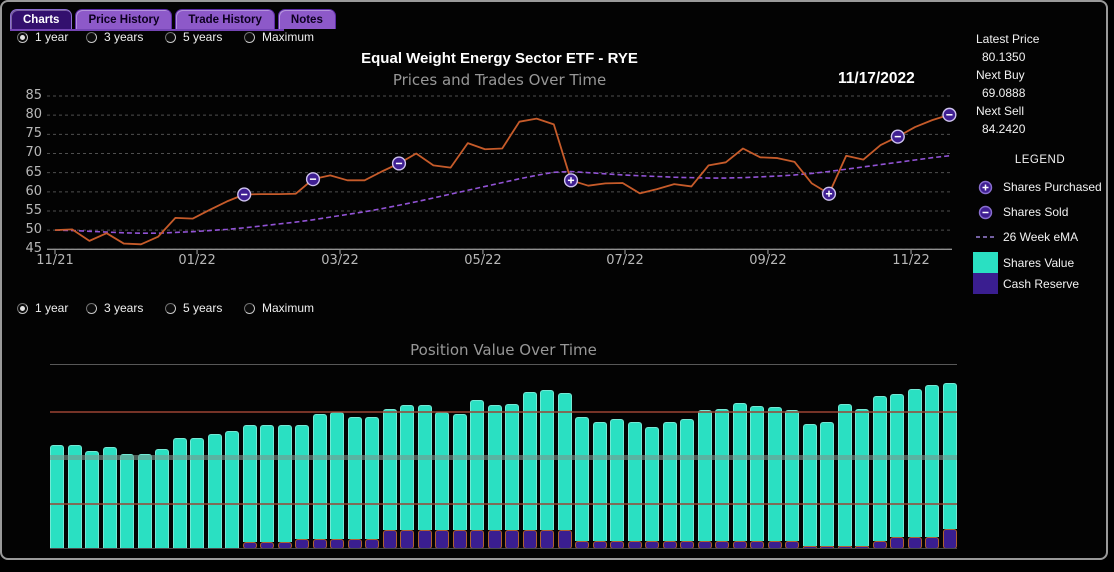 The height and width of the screenshot is (572, 1114). Describe the element at coordinates (985, 262) in the screenshot. I see `teal-swatch-icon` at that location.